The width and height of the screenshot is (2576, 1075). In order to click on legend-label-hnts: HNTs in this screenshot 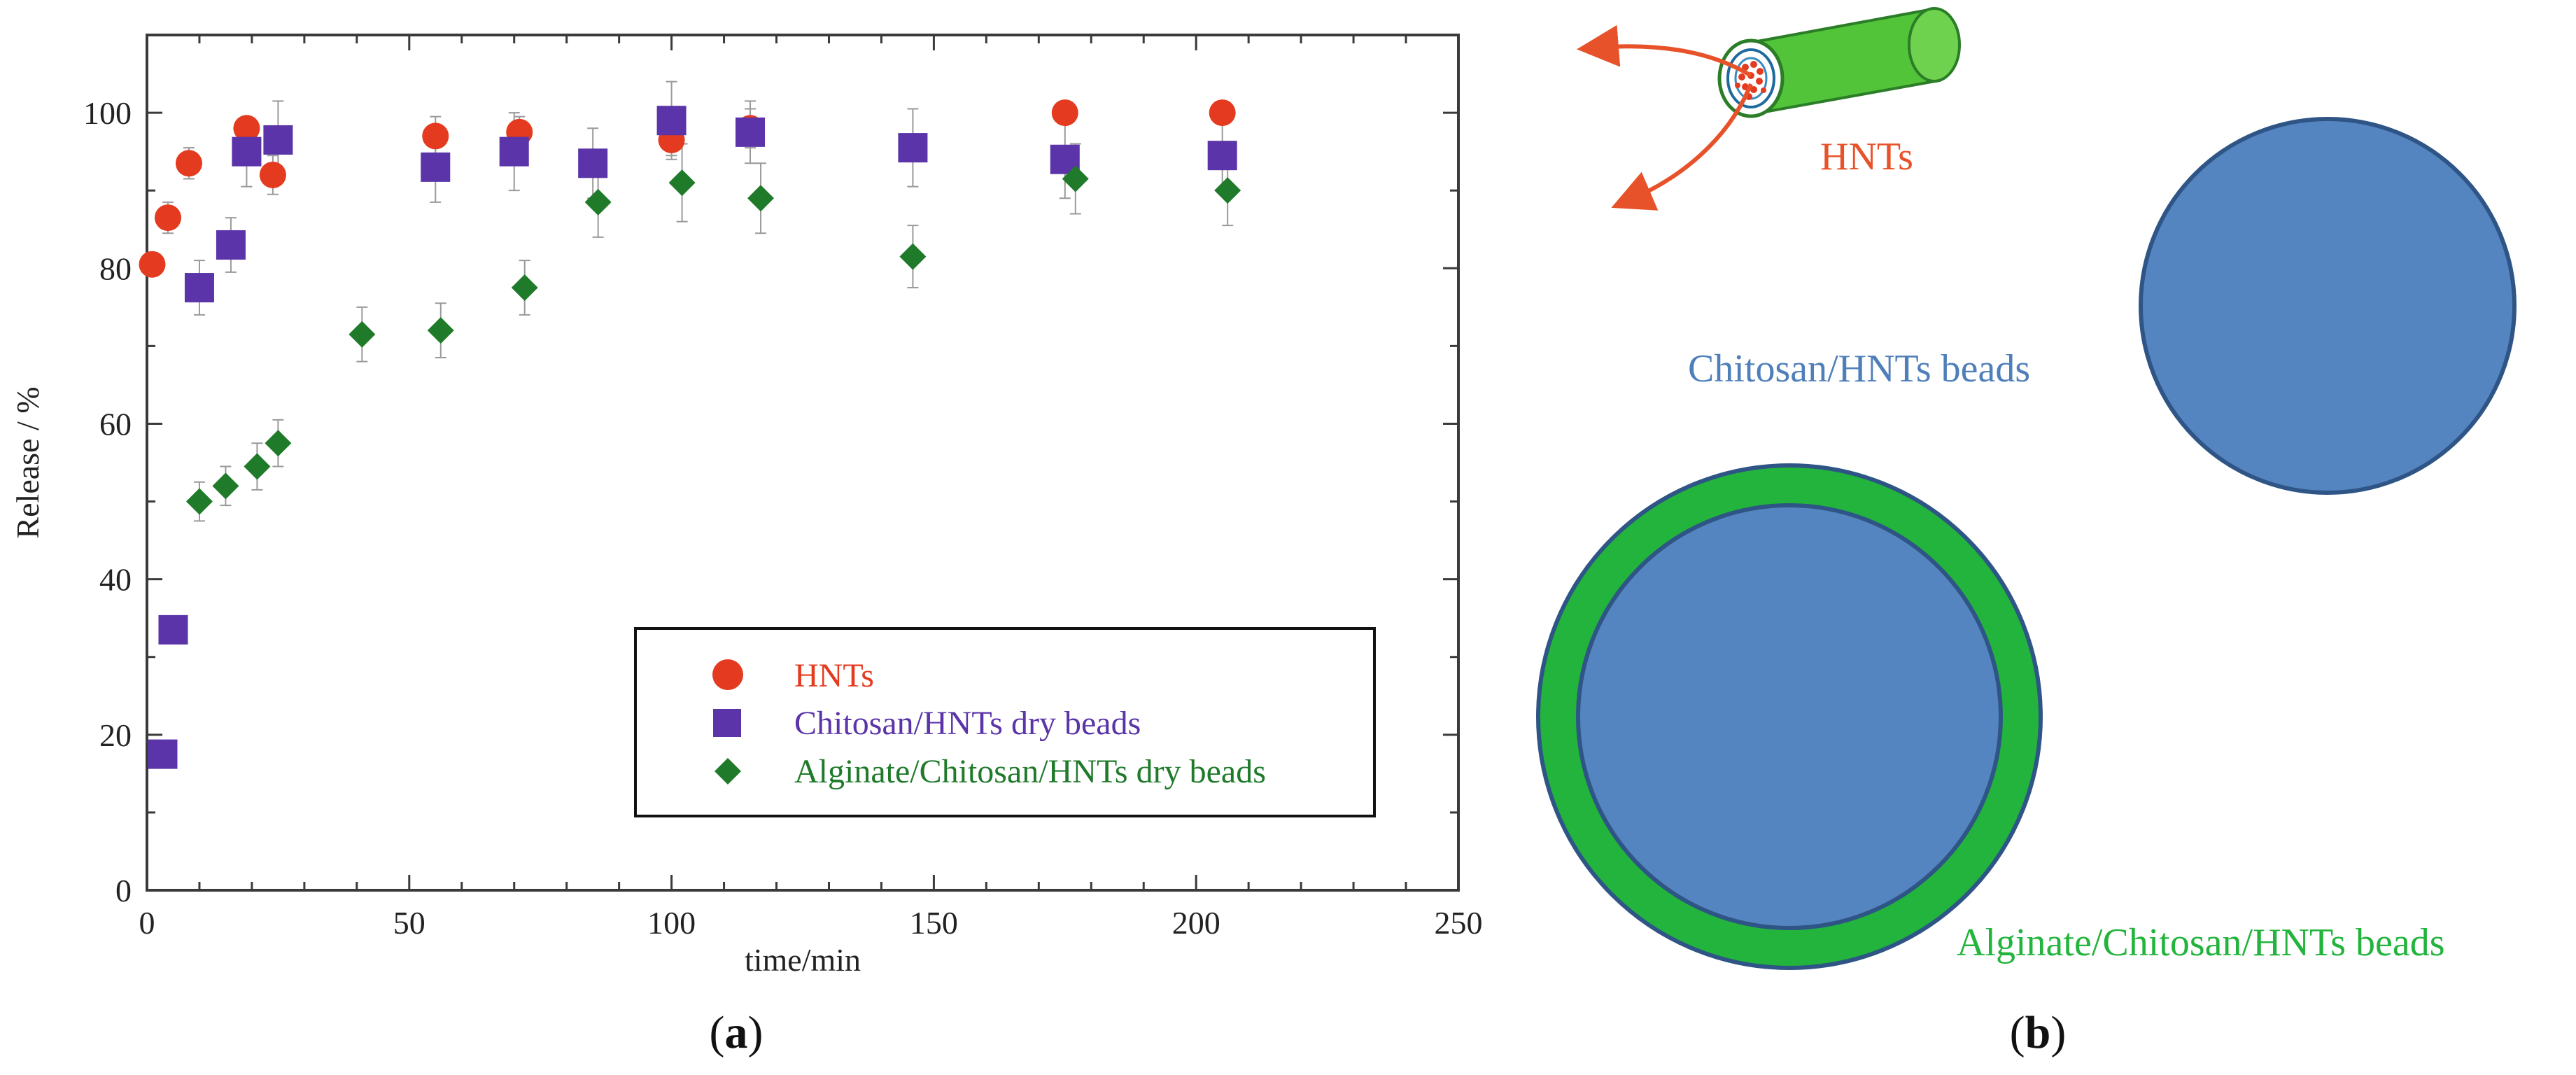, I will do `click(834, 675)`.